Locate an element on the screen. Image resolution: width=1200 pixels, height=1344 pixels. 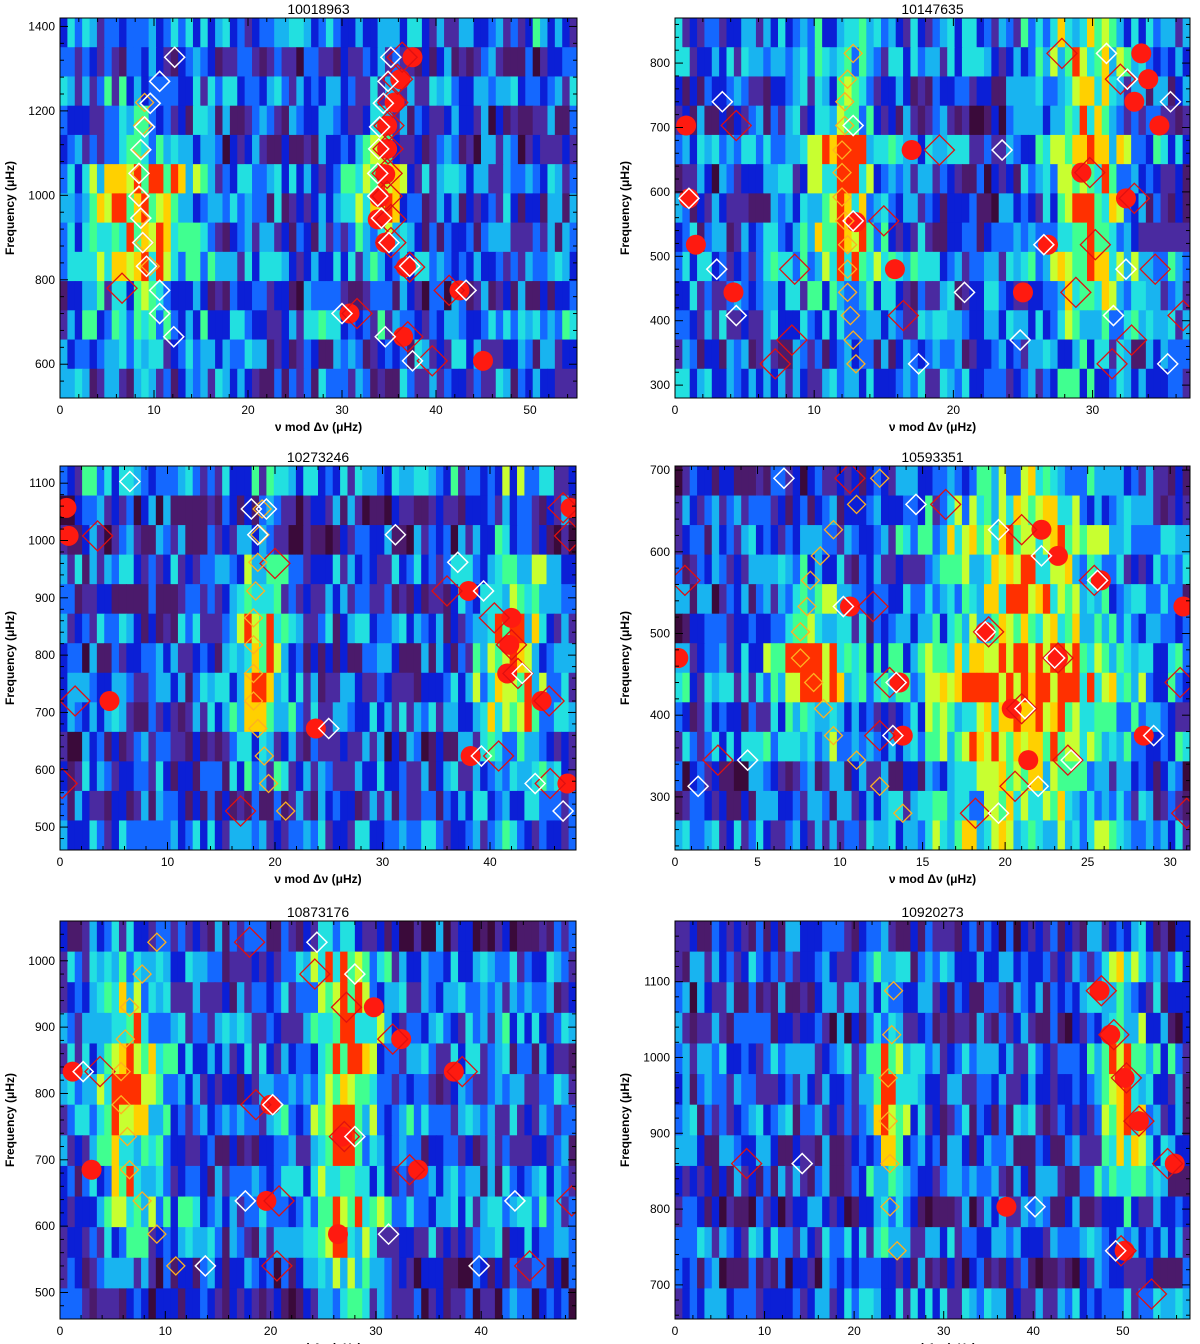
y-tick-label: 1200 is located at coordinates (41, 111).